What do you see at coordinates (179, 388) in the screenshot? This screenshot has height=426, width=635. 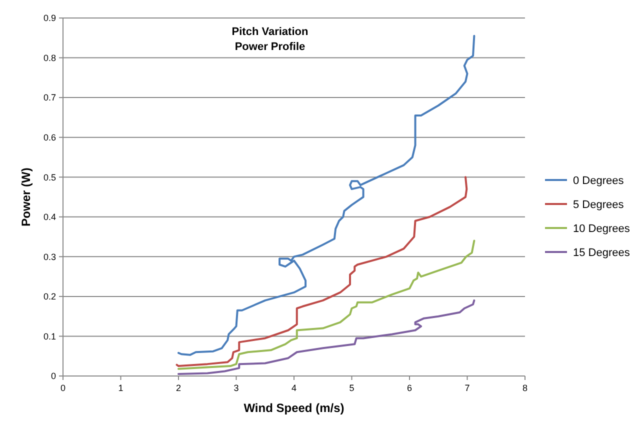 I see `x-tick-label: 2` at bounding box center [179, 388].